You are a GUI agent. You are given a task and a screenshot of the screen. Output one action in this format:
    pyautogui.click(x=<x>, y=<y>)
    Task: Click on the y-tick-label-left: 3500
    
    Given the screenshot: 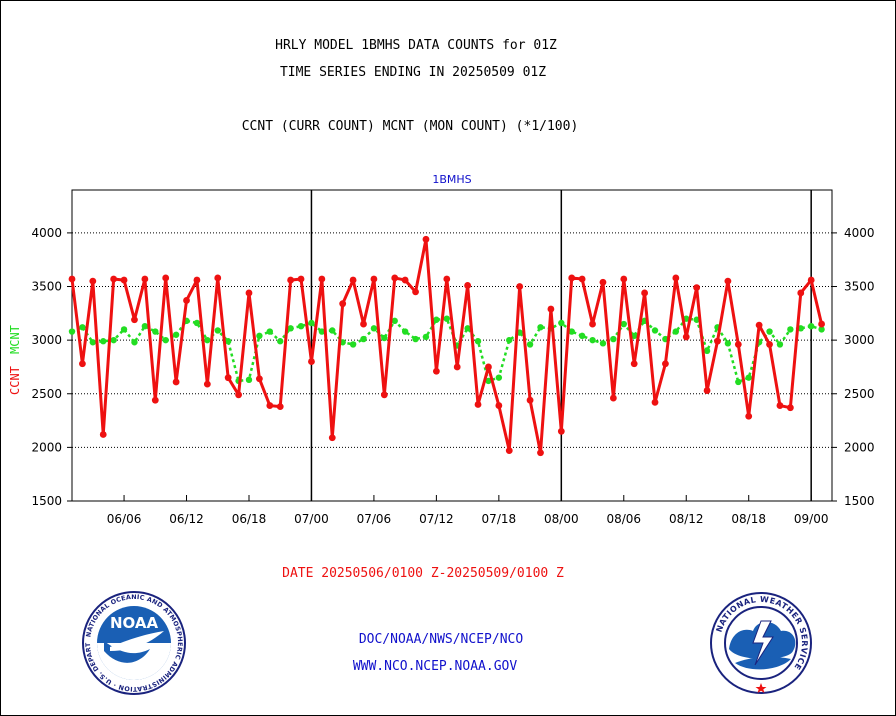 What is the action you would take?
    pyautogui.click(x=46, y=287)
    